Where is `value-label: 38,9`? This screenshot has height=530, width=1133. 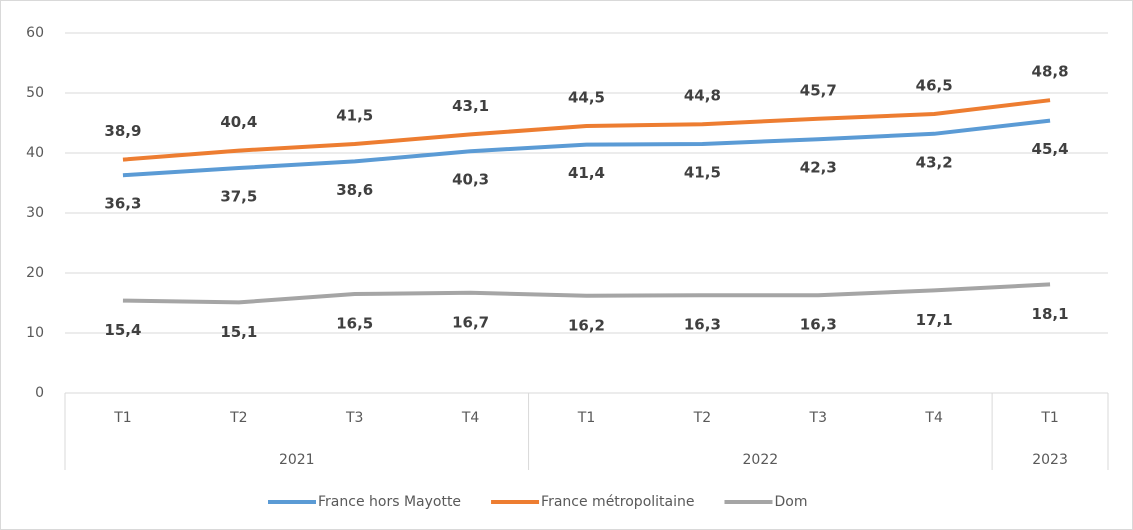
value-label: 38,9 is located at coordinates (122, 131).